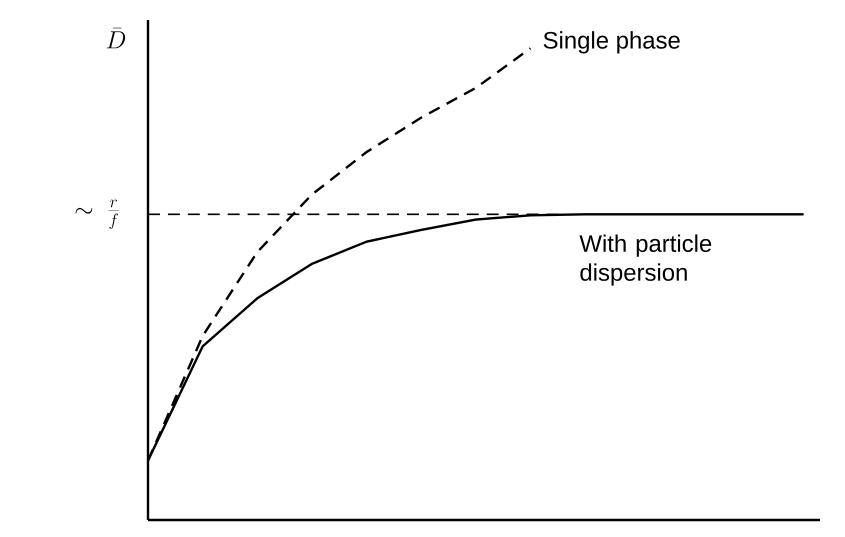 This screenshot has width=845, height=537. What do you see at coordinates (646, 260) in the screenshot?
I see `series-label: With particle dispersion` at bounding box center [646, 260].